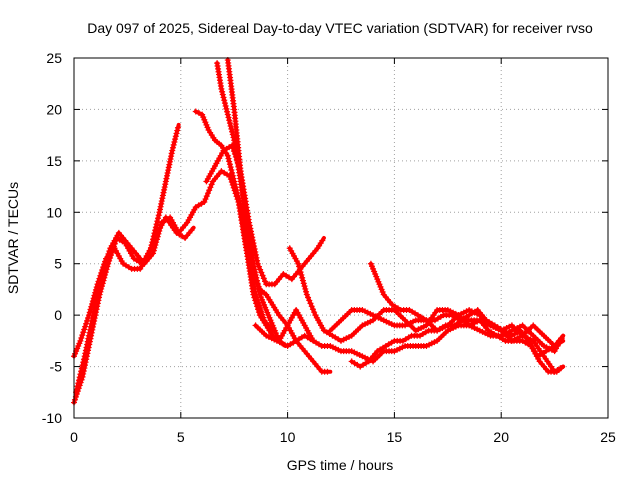 The width and height of the screenshot is (640, 480). I want to click on x-tick-labels: 0 5 10 15 20 25, so click(343, 437).